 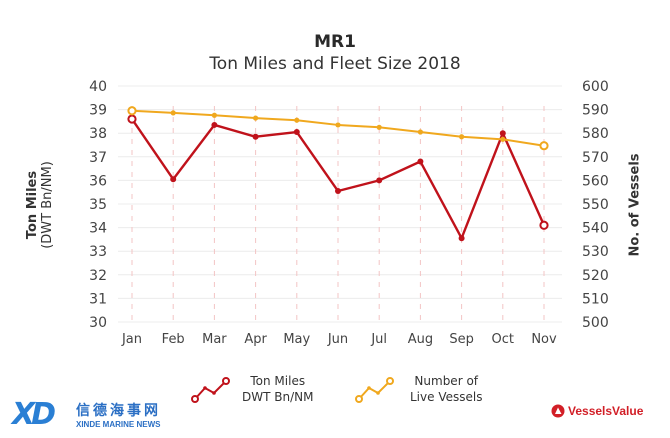 I want to click on y-axis-left-ticks: 30 31 32 33 34 35 36 37 38 39 40, so click(x=98, y=205).